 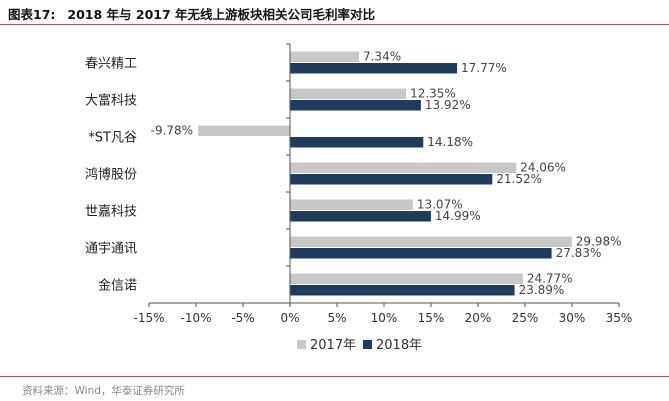 I want to click on data-label-2017: 7.34%, so click(x=382, y=57).